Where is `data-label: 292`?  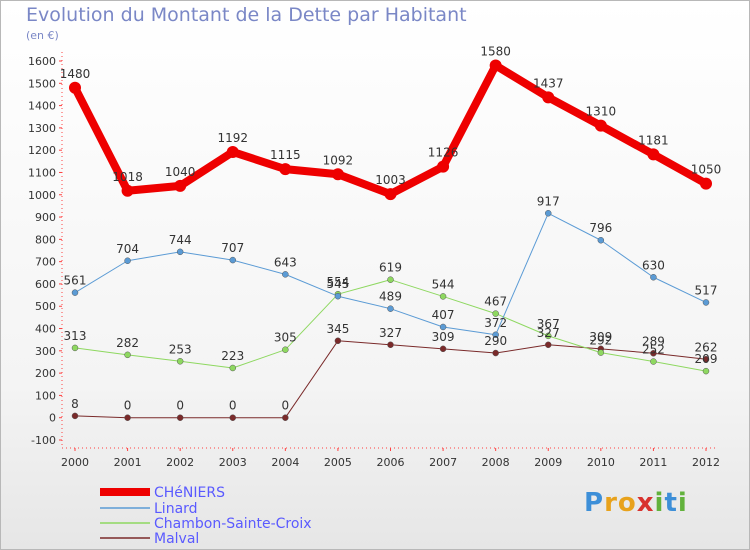
data-label: 292 is located at coordinates (600, 341).